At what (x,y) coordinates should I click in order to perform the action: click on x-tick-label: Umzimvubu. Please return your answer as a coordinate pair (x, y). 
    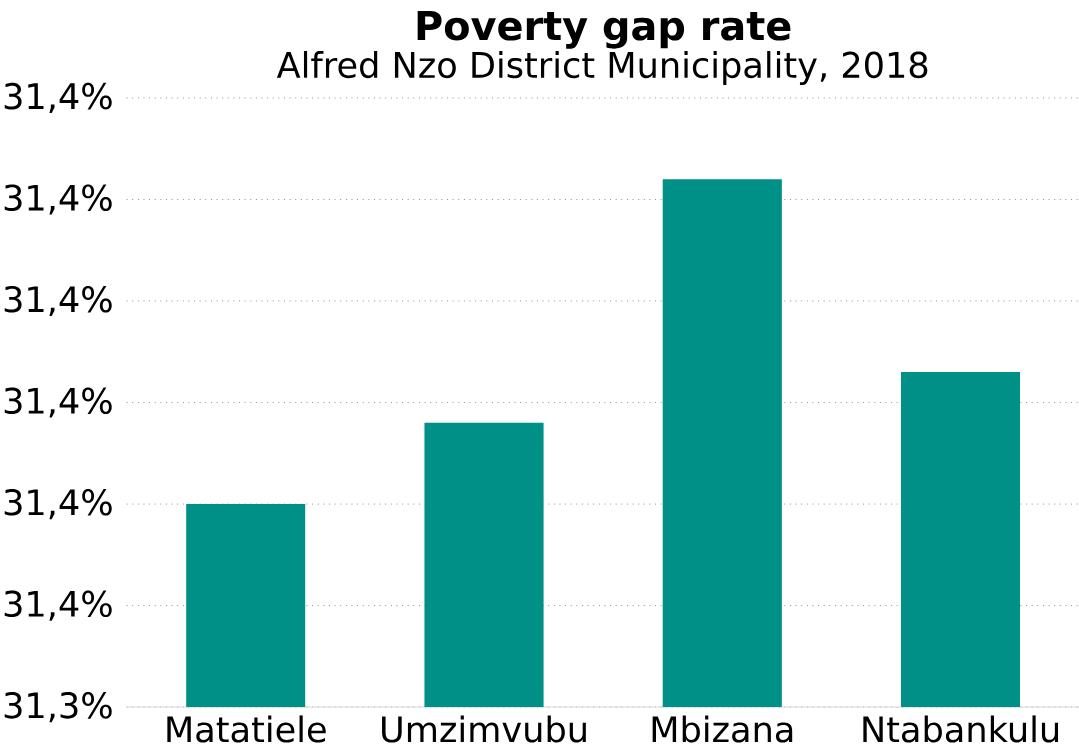
    Looking at the image, I should click on (484, 729).